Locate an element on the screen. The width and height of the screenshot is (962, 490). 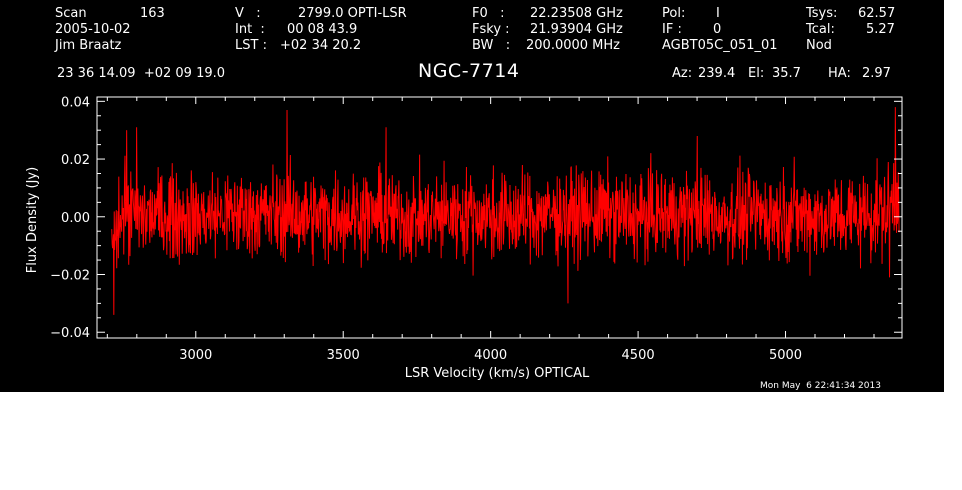
render-timestamp: Mon May 6 22:41:34 2013 is located at coordinates (820, 386).